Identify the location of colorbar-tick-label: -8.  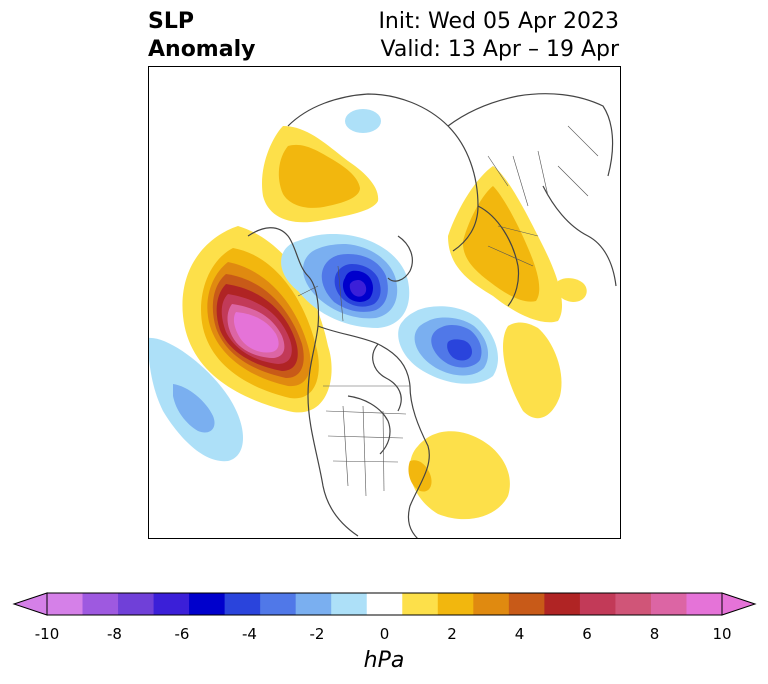
(114, 634).